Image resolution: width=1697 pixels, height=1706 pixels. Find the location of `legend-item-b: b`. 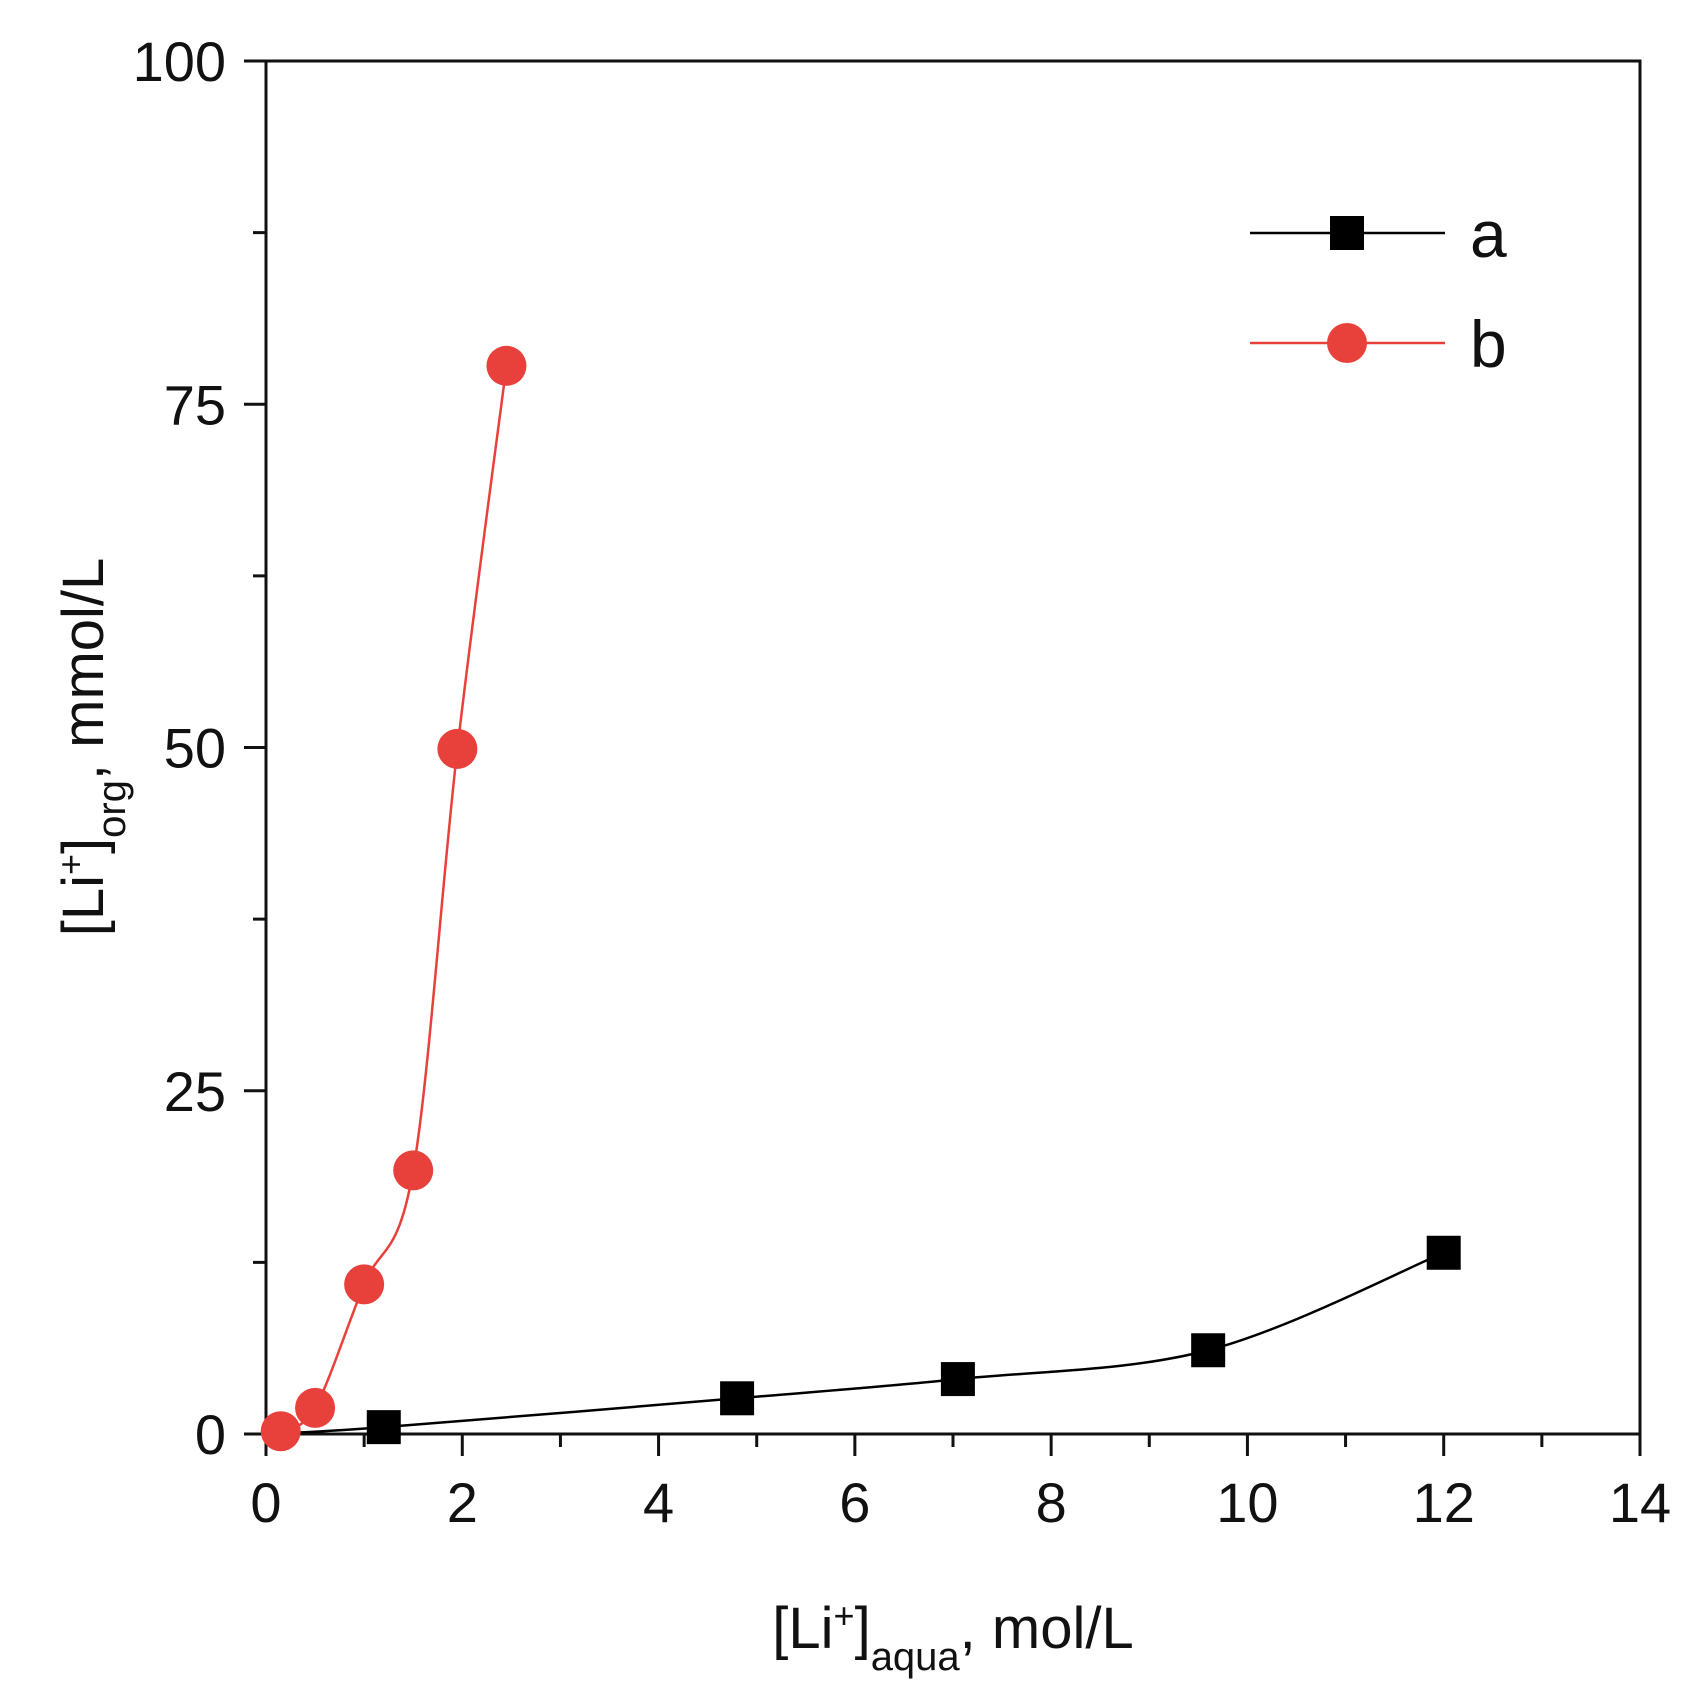

legend-item-b: b is located at coordinates (1378, 344).